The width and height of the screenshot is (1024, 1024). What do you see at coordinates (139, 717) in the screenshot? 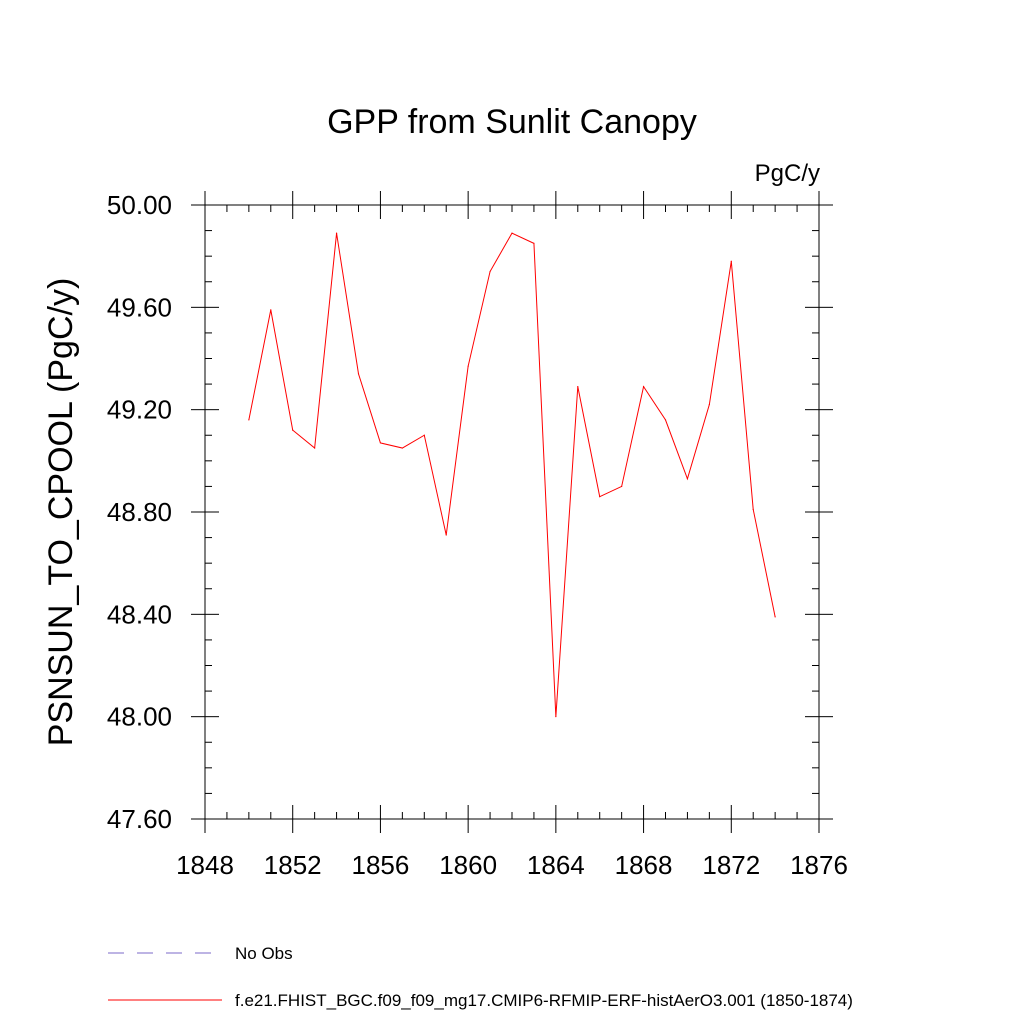
I see `y-tick-label: 48.00` at bounding box center [139, 717].